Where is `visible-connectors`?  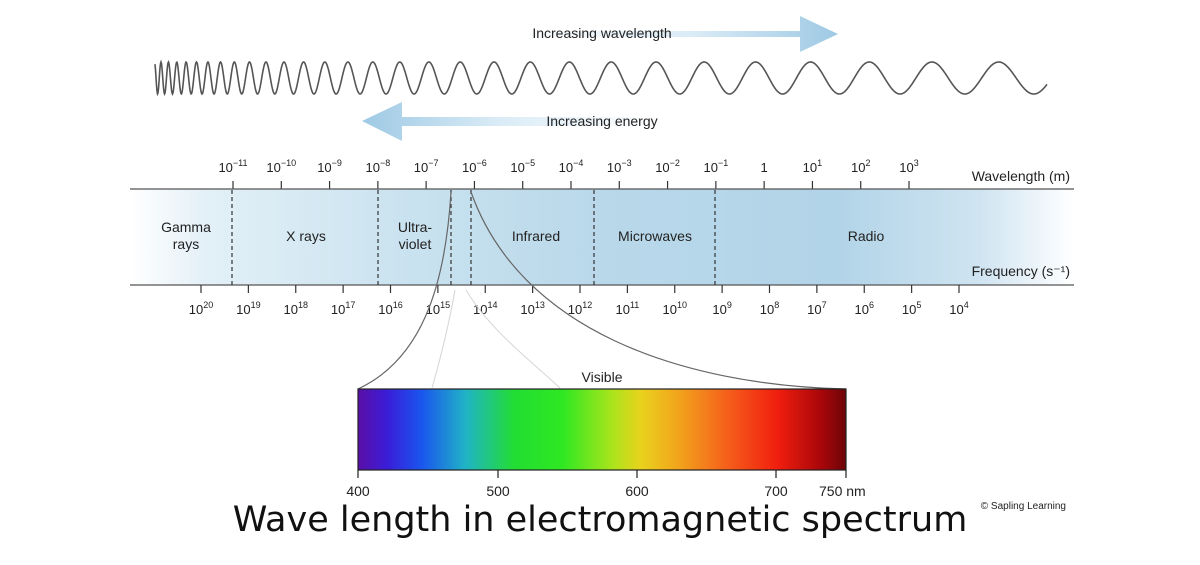 visible-connectors is located at coordinates (602, 290).